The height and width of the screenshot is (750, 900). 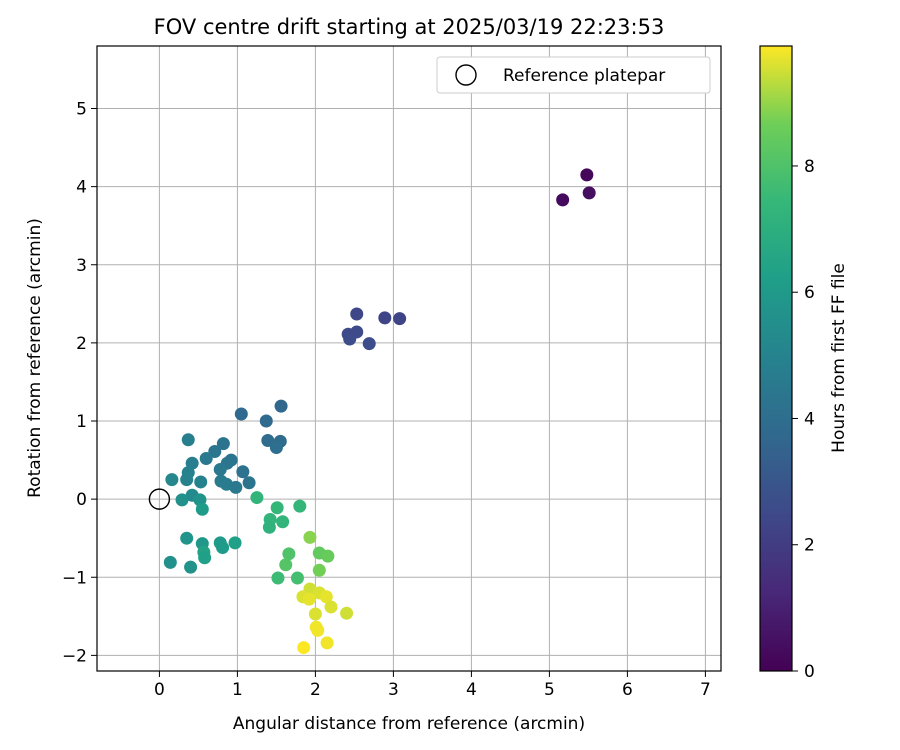 I want to click on legend-label: Reference platepar, so click(x=584, y=76).